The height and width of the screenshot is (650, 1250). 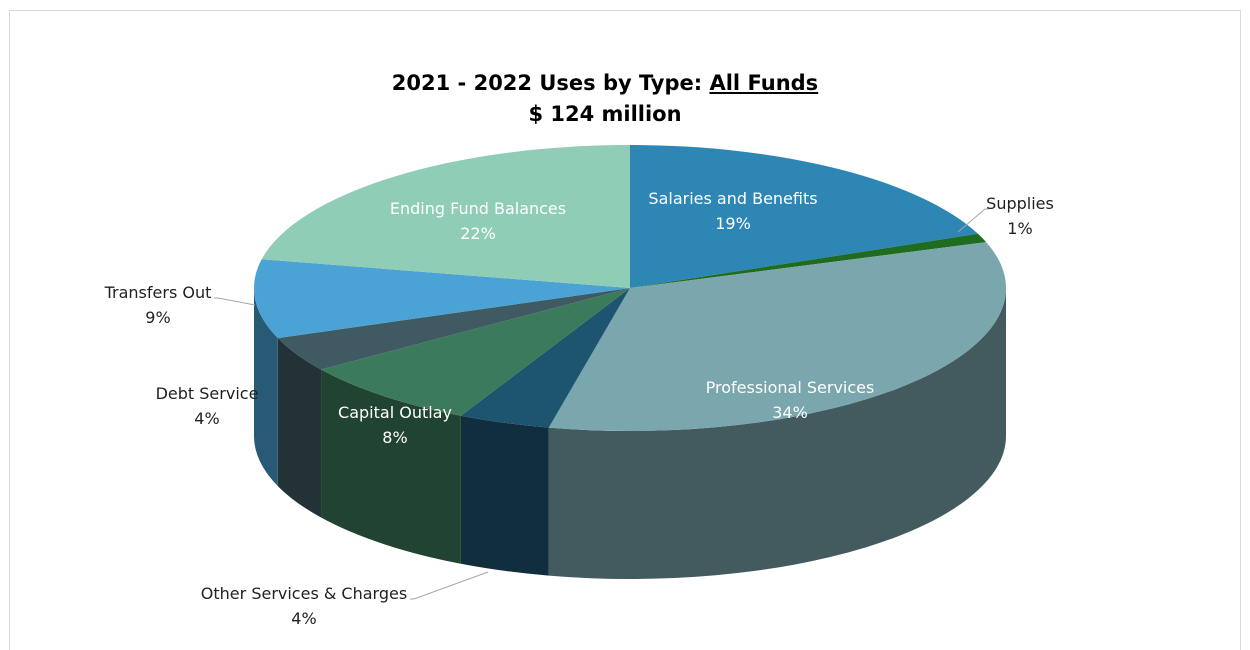 I want to click on slice-label-6: Transfers Out, so click(x=158, y=292).